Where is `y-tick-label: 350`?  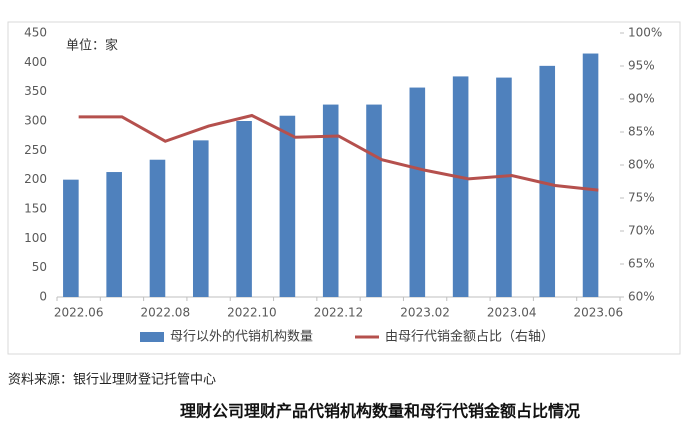 y-tick-label: 350 is located at coordinates (35, 91).